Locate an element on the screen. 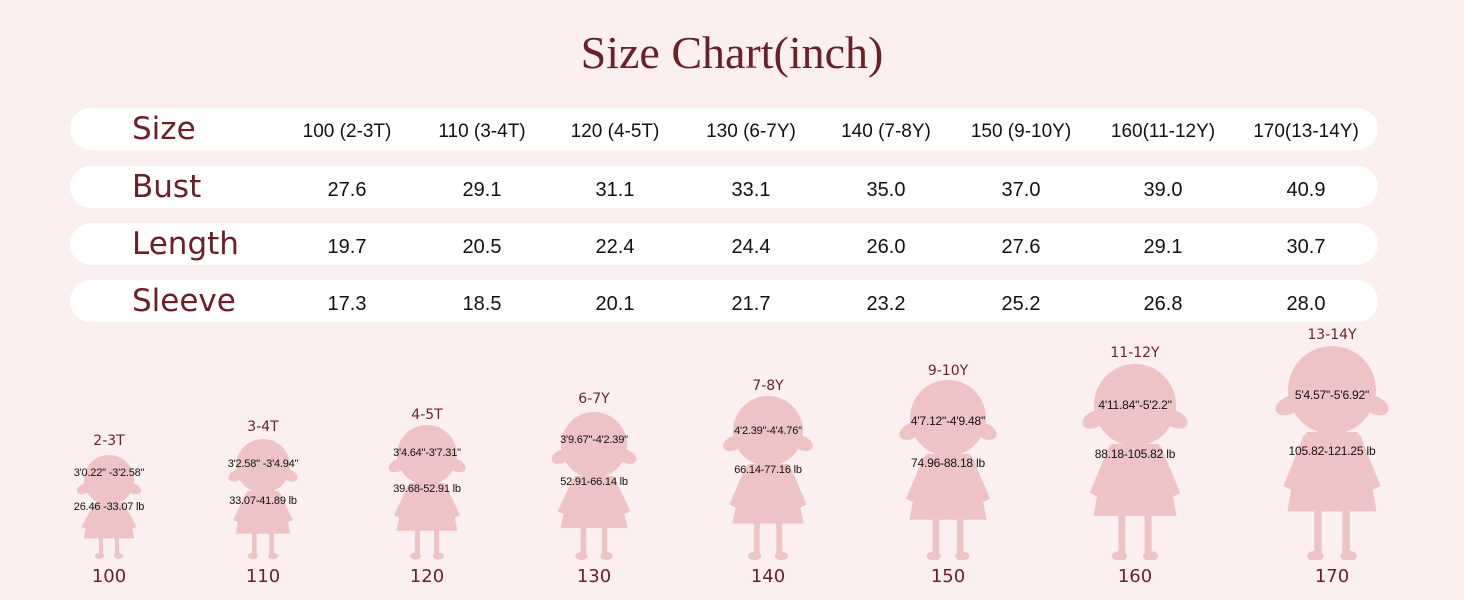  figure-size-label: 140 is located at coordinates (768, 576).